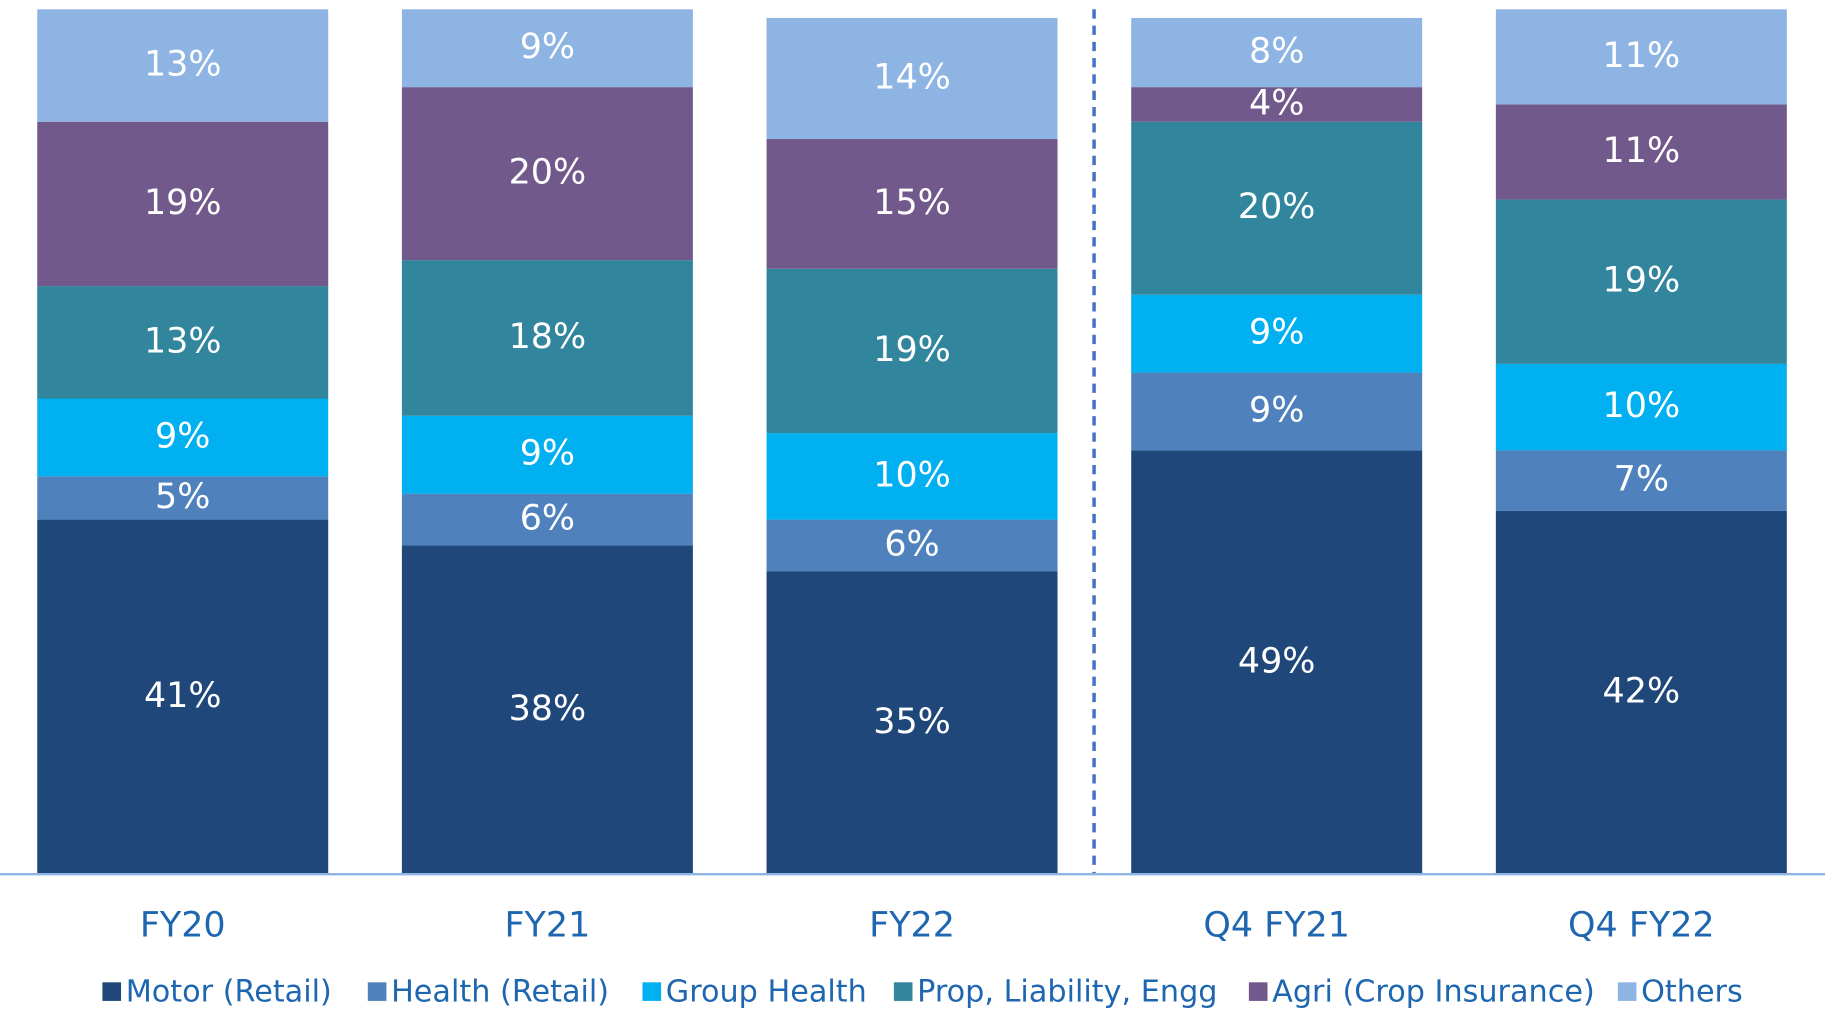 The height and width of the screenshot is (1023, 1825). I want to click on legend-label: Others, so click(1692, 991).